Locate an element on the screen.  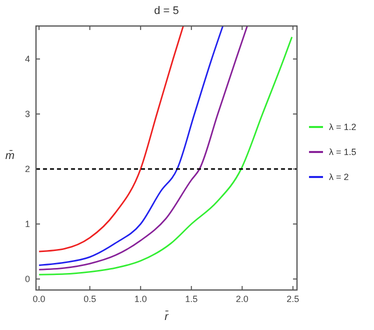
x-tick-label: 0.0 is located at coordinates (39, 299).